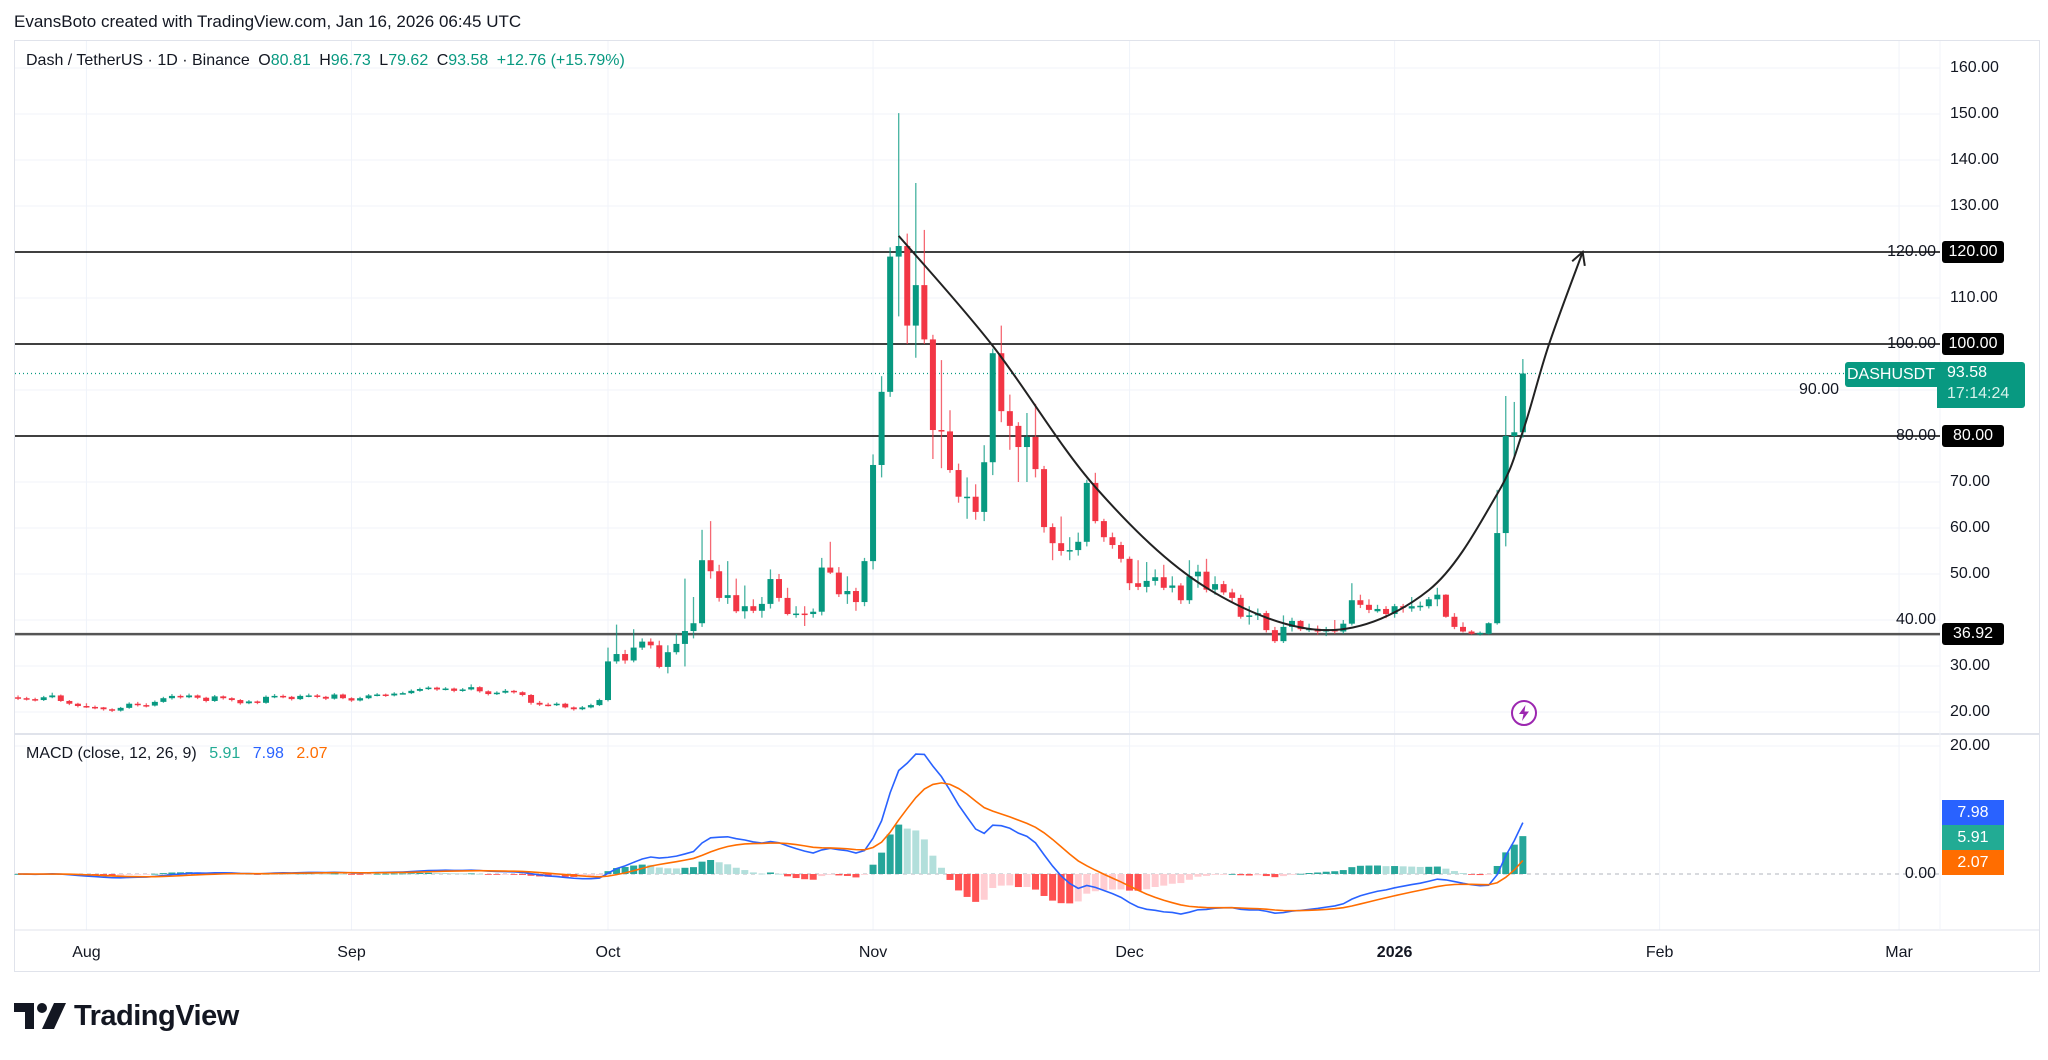  I want to click on low-value: L79.62, so click(403, 60).